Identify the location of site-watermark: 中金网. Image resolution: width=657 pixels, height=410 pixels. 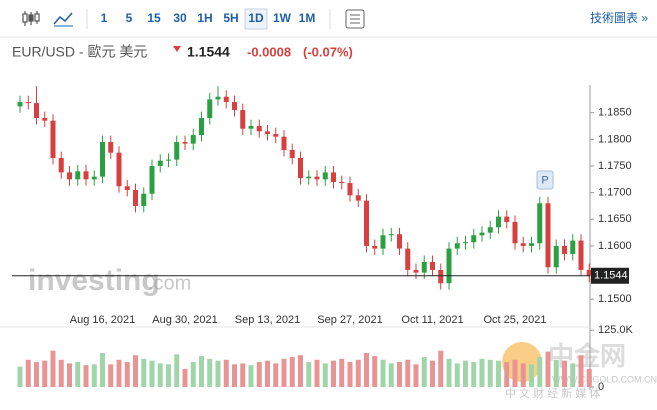
(587, 356).